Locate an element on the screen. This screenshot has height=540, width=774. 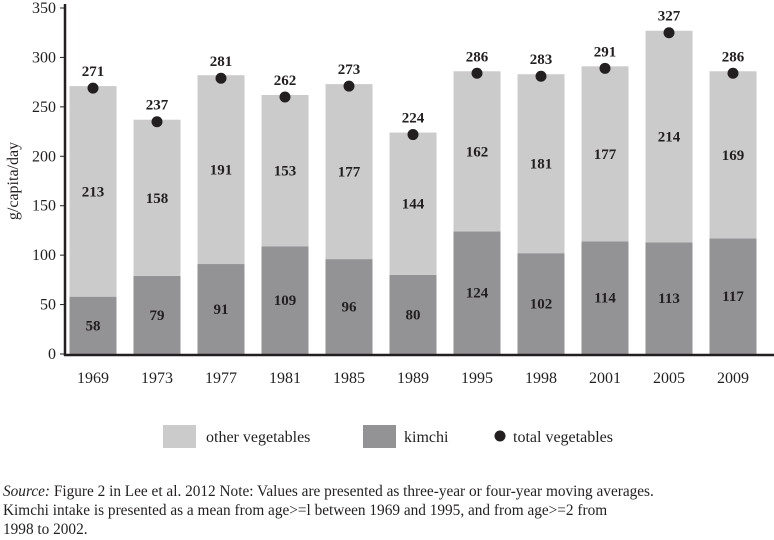
y-tick-label: 200 is located at coordinates (44, 156).